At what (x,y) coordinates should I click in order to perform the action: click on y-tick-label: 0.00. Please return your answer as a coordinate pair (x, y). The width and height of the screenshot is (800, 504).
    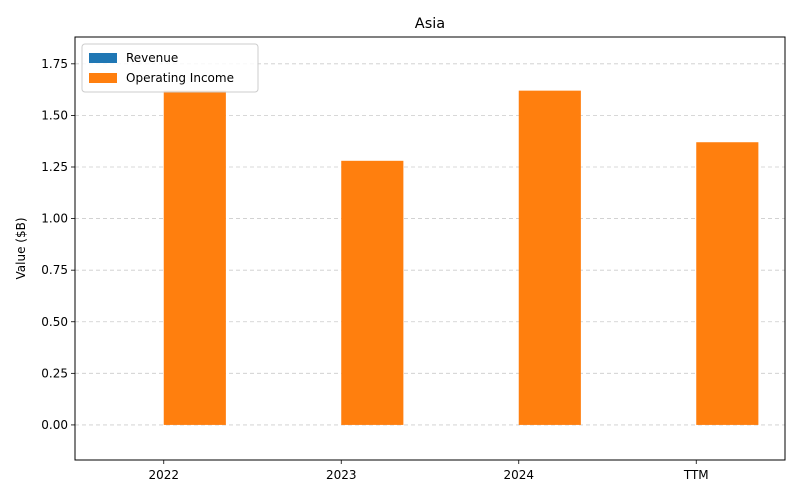
    Looking at the image, I should click on (54, 425).